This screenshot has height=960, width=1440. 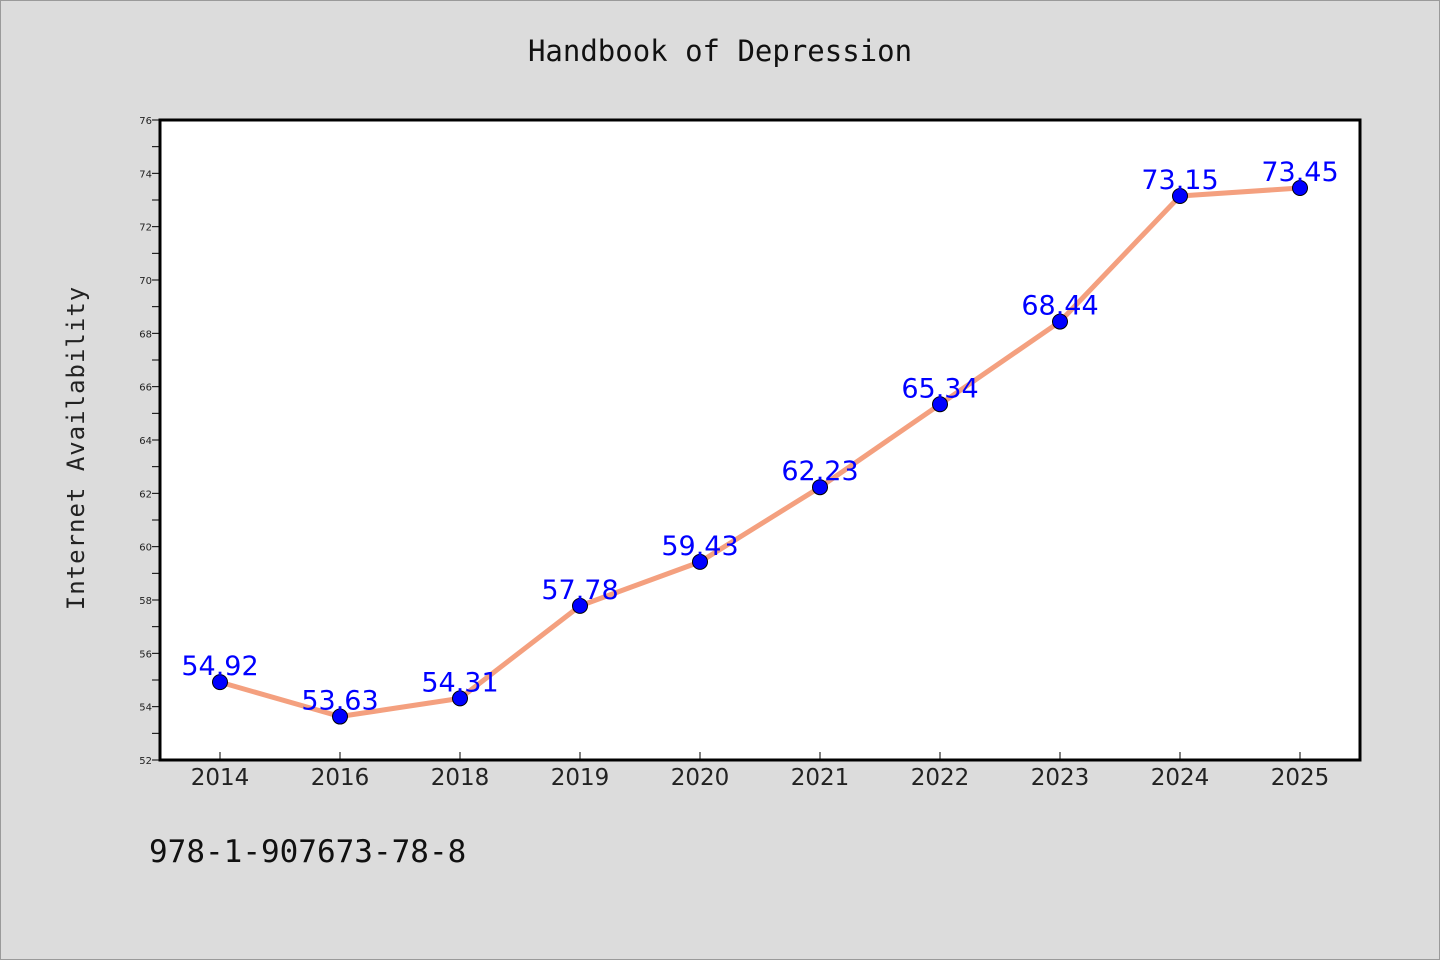 I want to click on x-tick-label: 2025, so click(x=1300, y=778).